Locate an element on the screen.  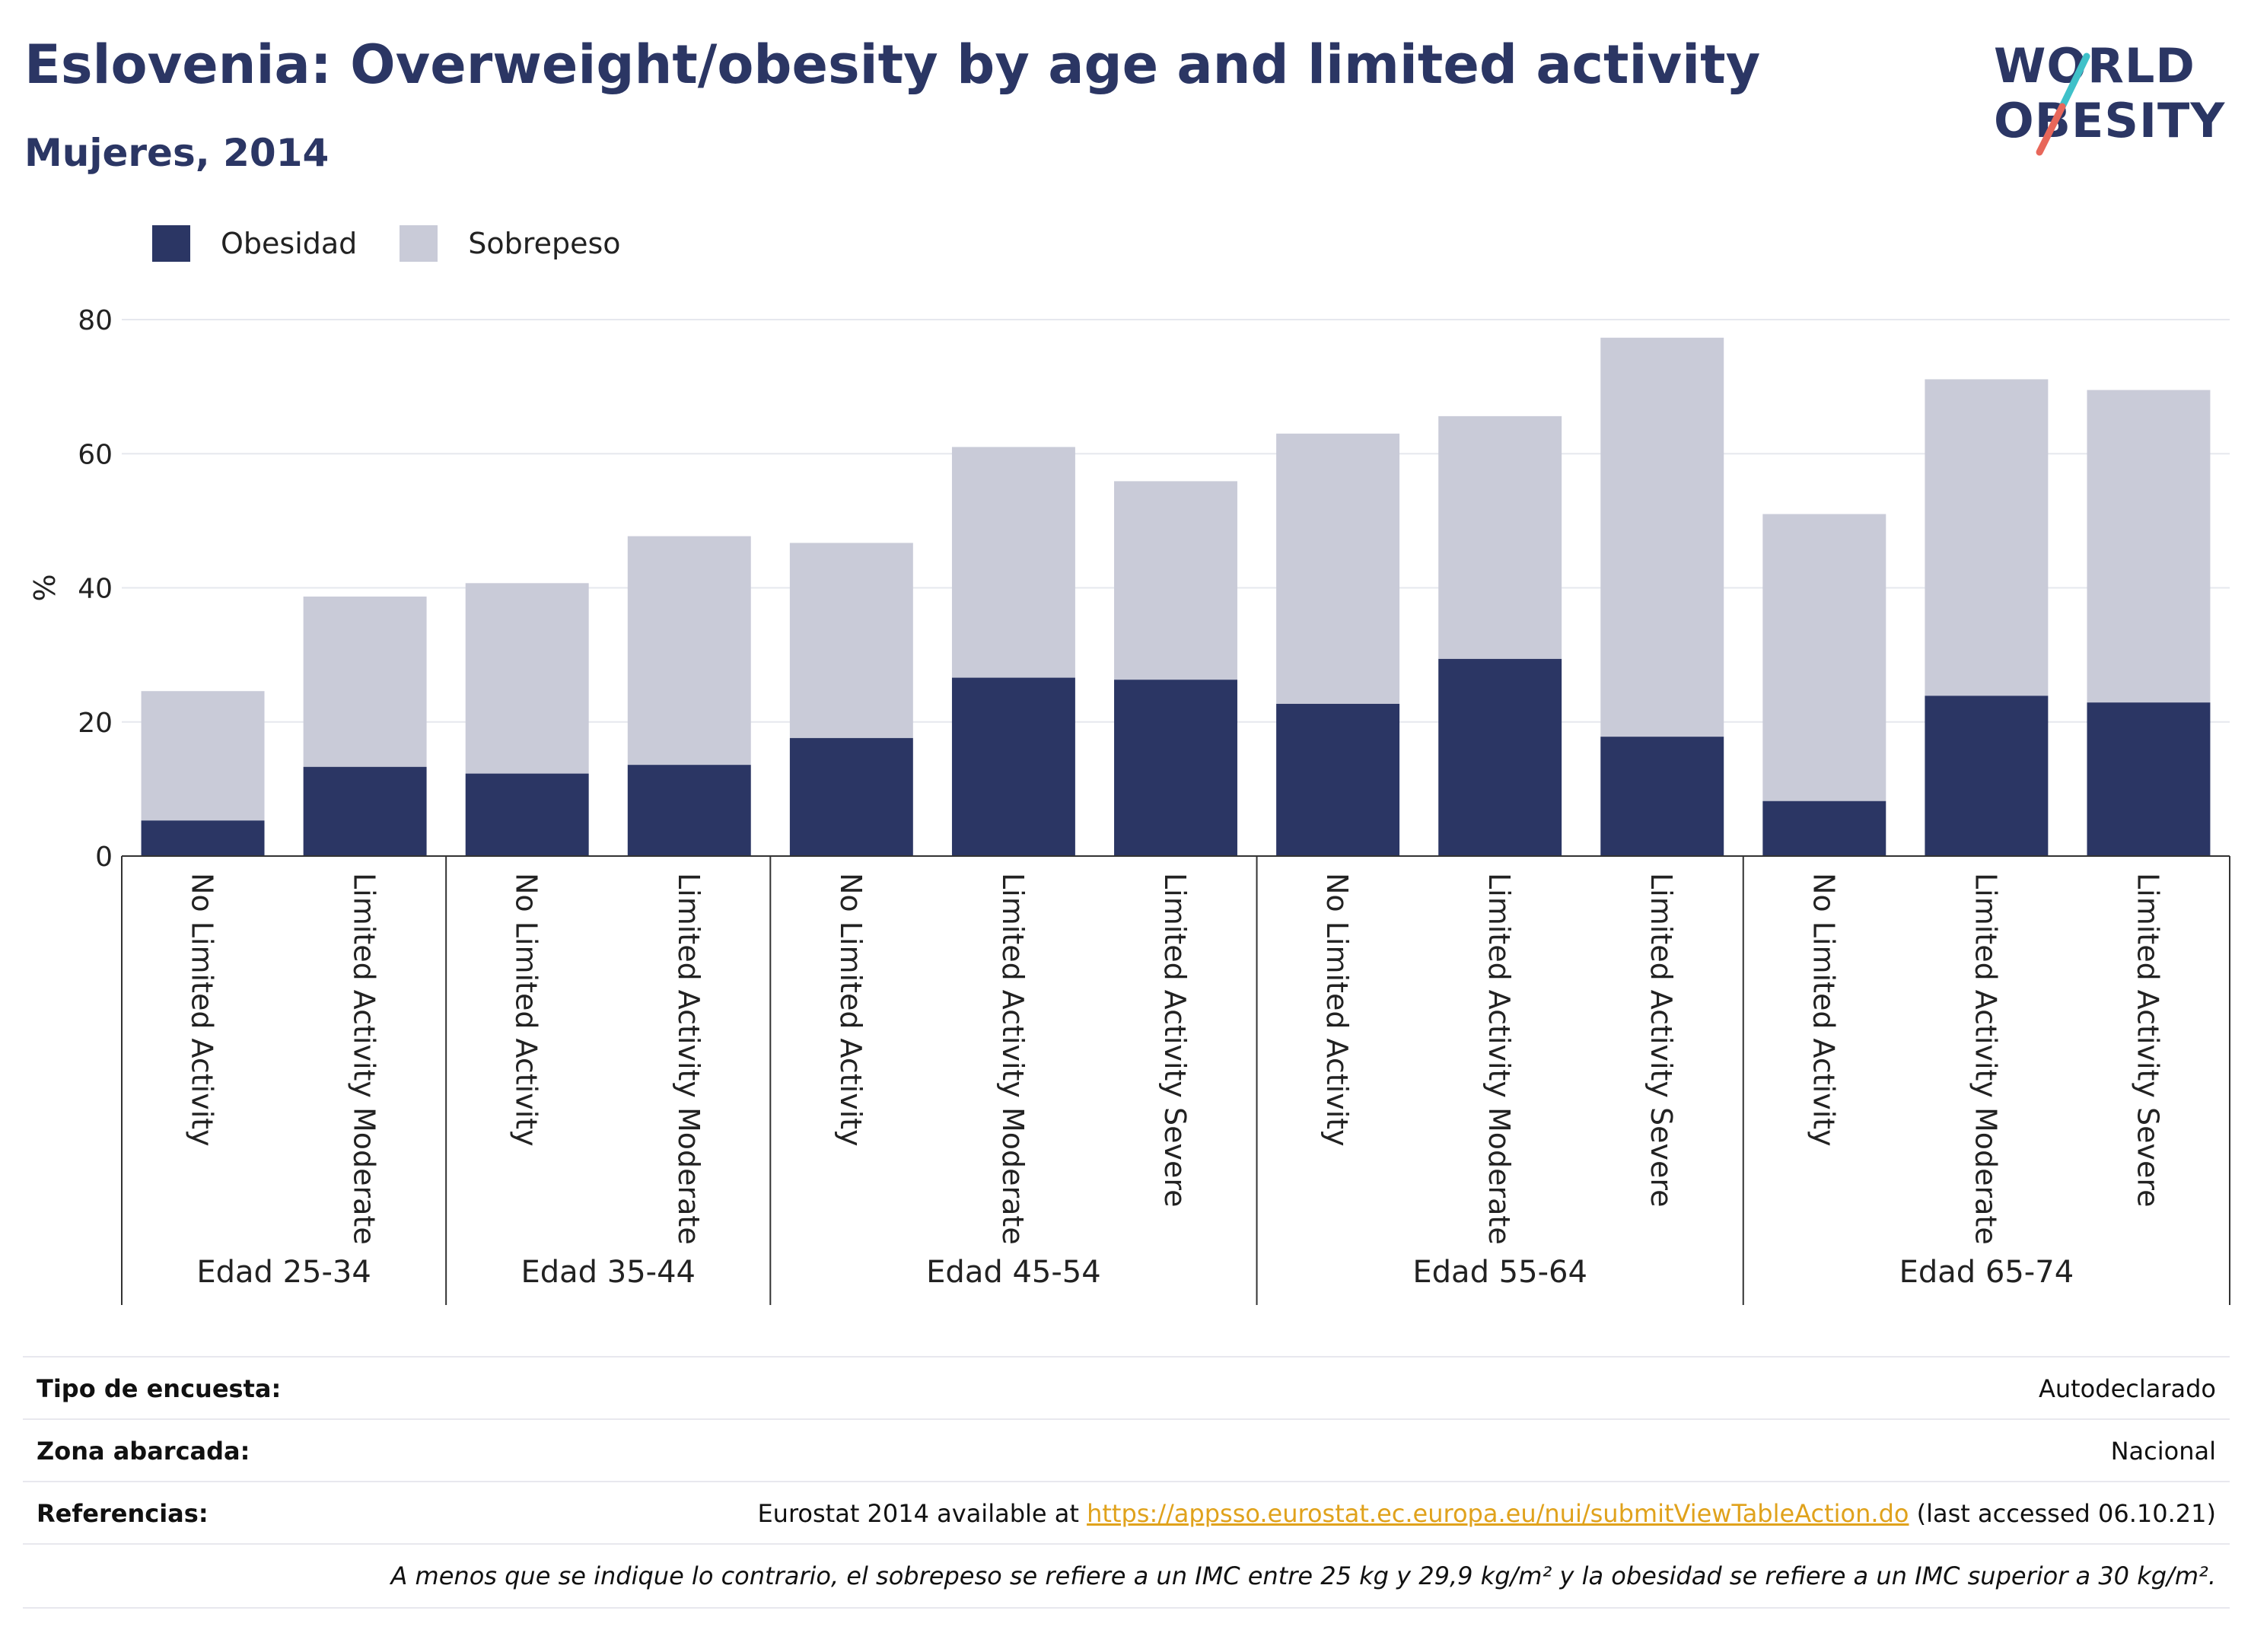
area-label: Zona abarcada: is located at coordinates (143, 1451).